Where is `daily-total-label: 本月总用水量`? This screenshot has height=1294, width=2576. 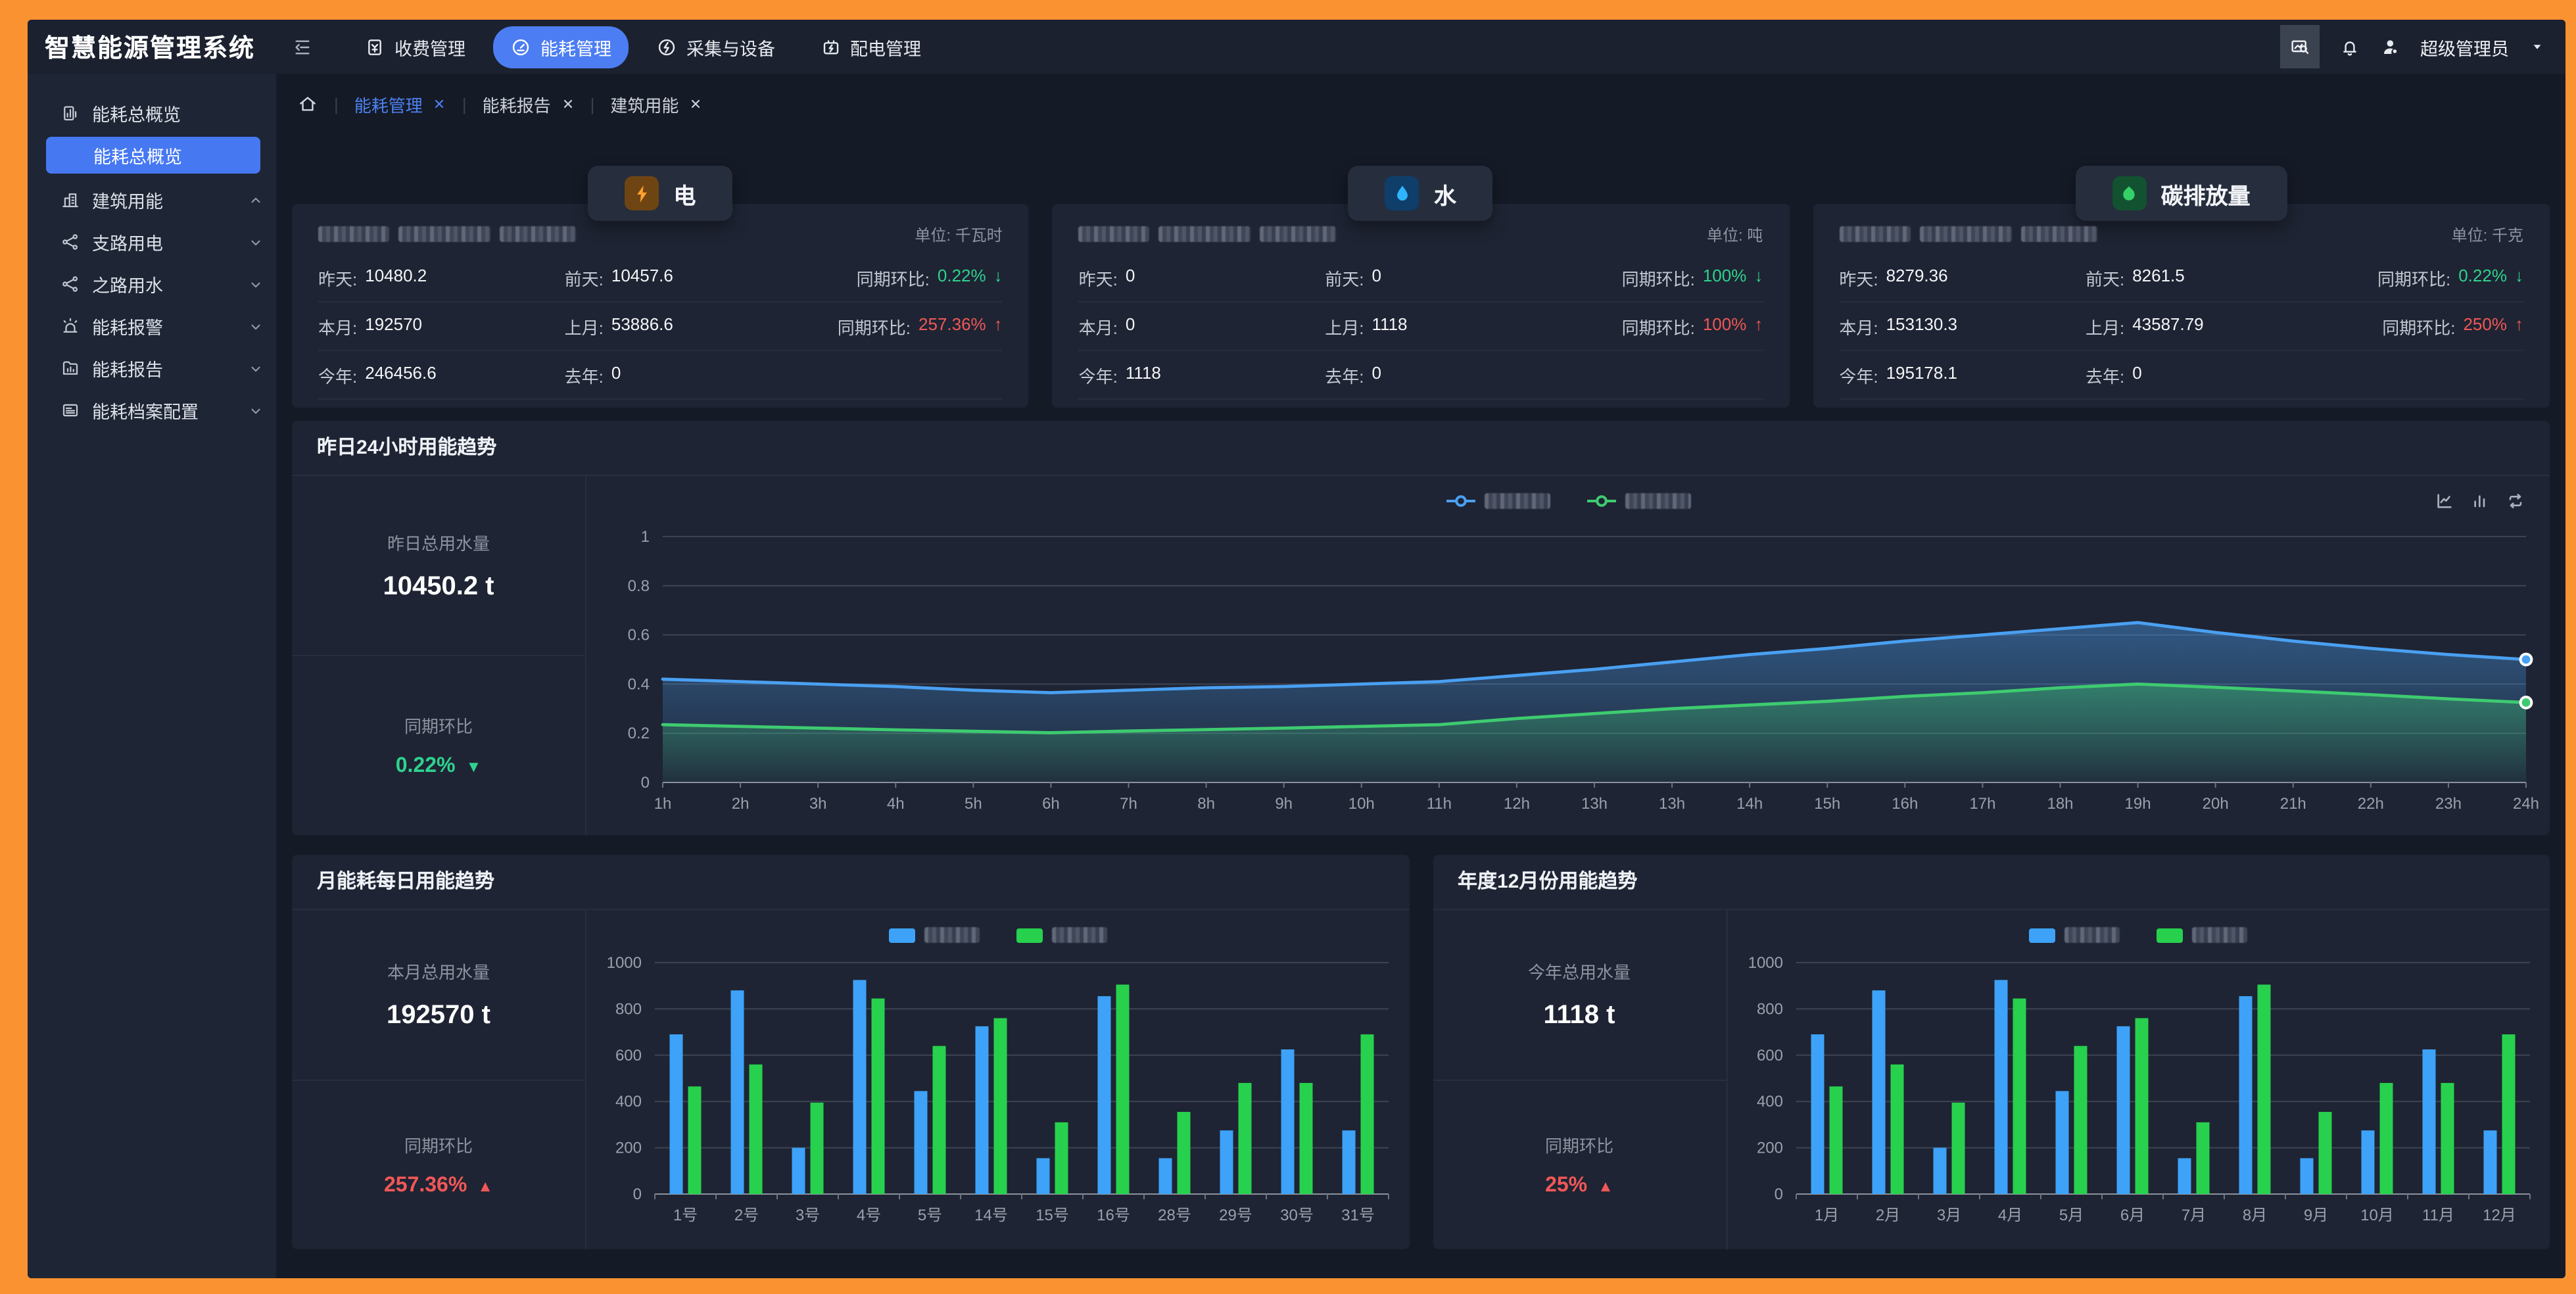 daily-total-label: 本月总用水量 is located at coordinates (439, 972).